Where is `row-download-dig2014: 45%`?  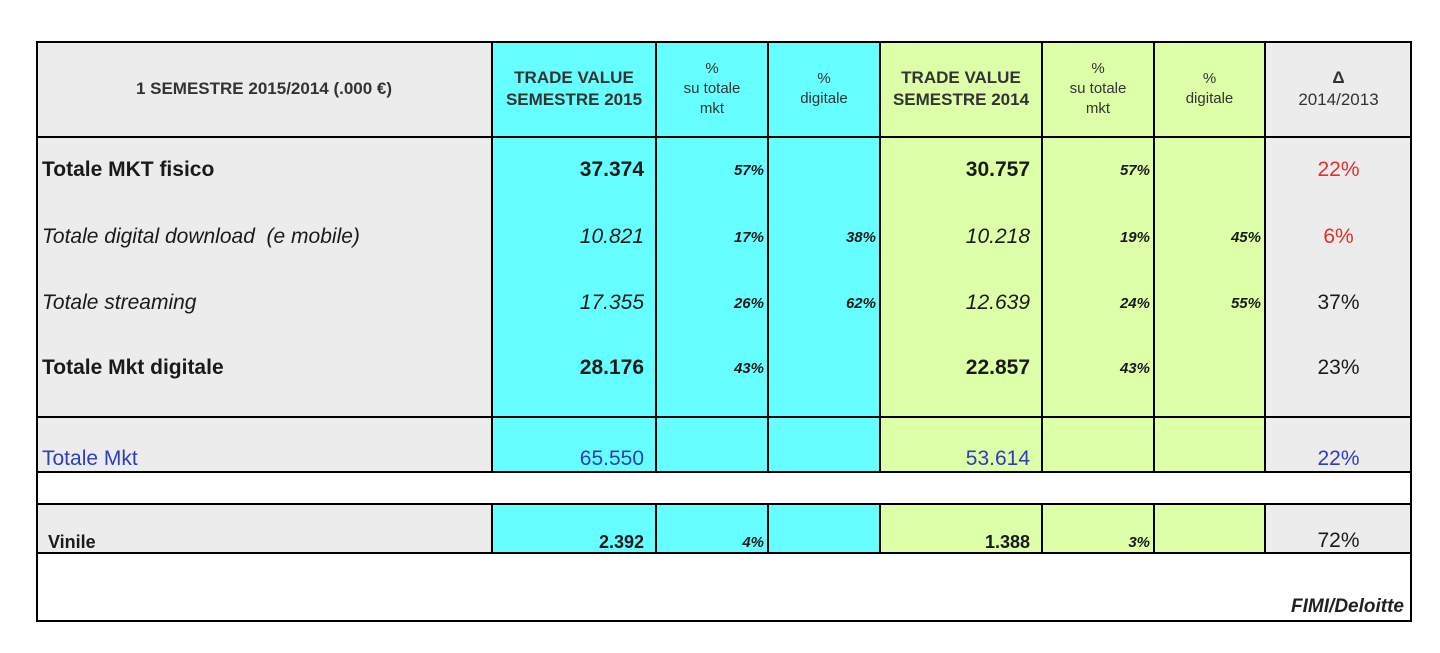 row-download-dig2014: 45% is located at coordinates (1245, 237).